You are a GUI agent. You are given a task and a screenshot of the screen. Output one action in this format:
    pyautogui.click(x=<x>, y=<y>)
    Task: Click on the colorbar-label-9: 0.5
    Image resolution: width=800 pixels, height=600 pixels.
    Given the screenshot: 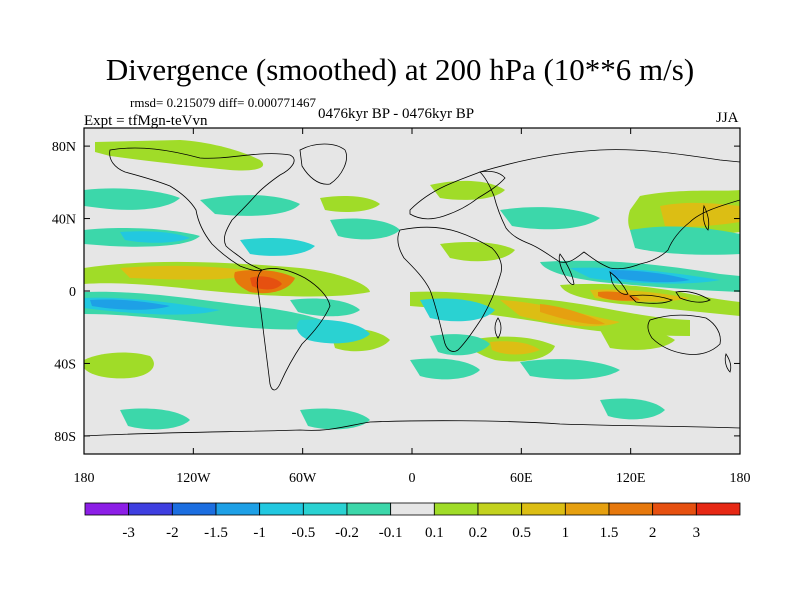 What is the action you would take?
    pyautogui.click(x=521, y=533)
    